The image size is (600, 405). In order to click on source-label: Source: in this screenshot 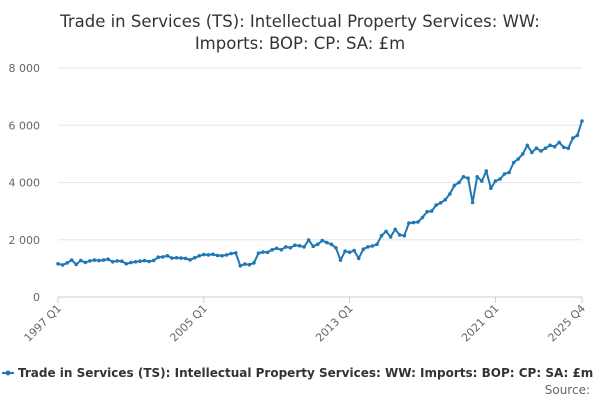, I will do `click(567, 390)`.